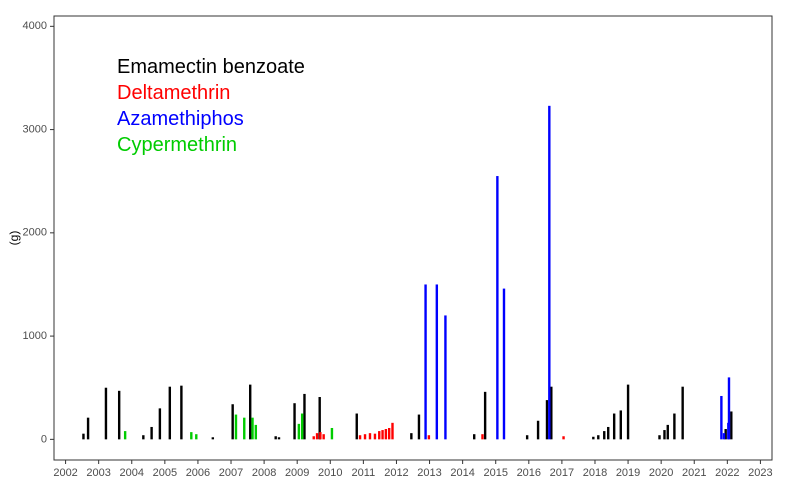 The height and width of the screenshot is (496, 794). I want to click on x-tick-label: 2015, so click(495, 473).